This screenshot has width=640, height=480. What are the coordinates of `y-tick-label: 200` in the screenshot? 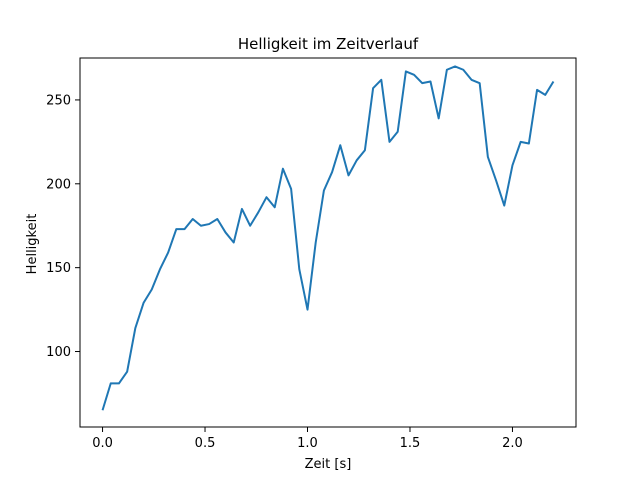 It's located at (58, 184).